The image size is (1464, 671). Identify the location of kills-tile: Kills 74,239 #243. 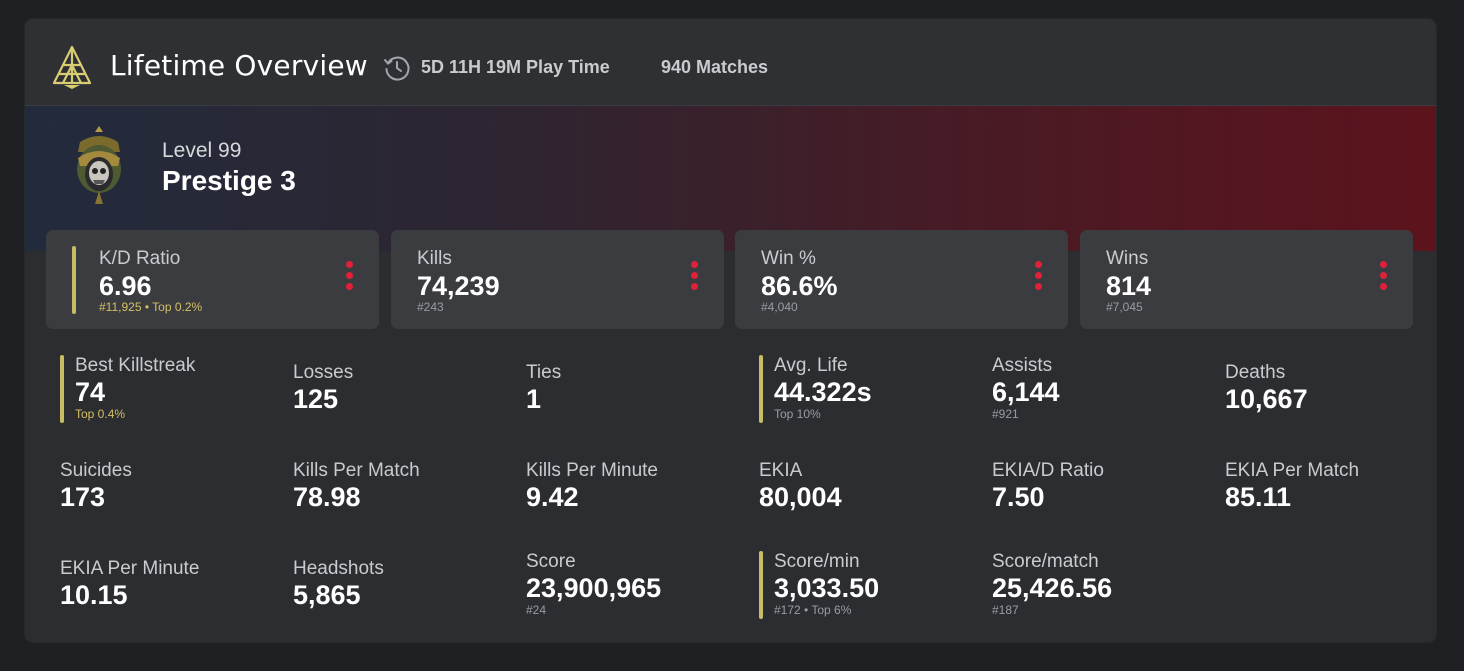
(557, 279).